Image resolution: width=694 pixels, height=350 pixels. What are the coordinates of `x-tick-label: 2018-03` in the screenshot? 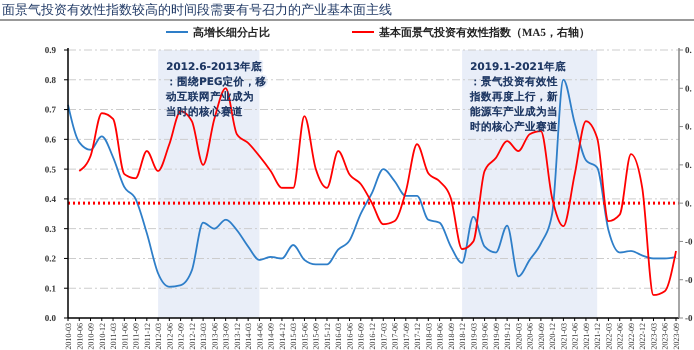 It's located at (429, 336).